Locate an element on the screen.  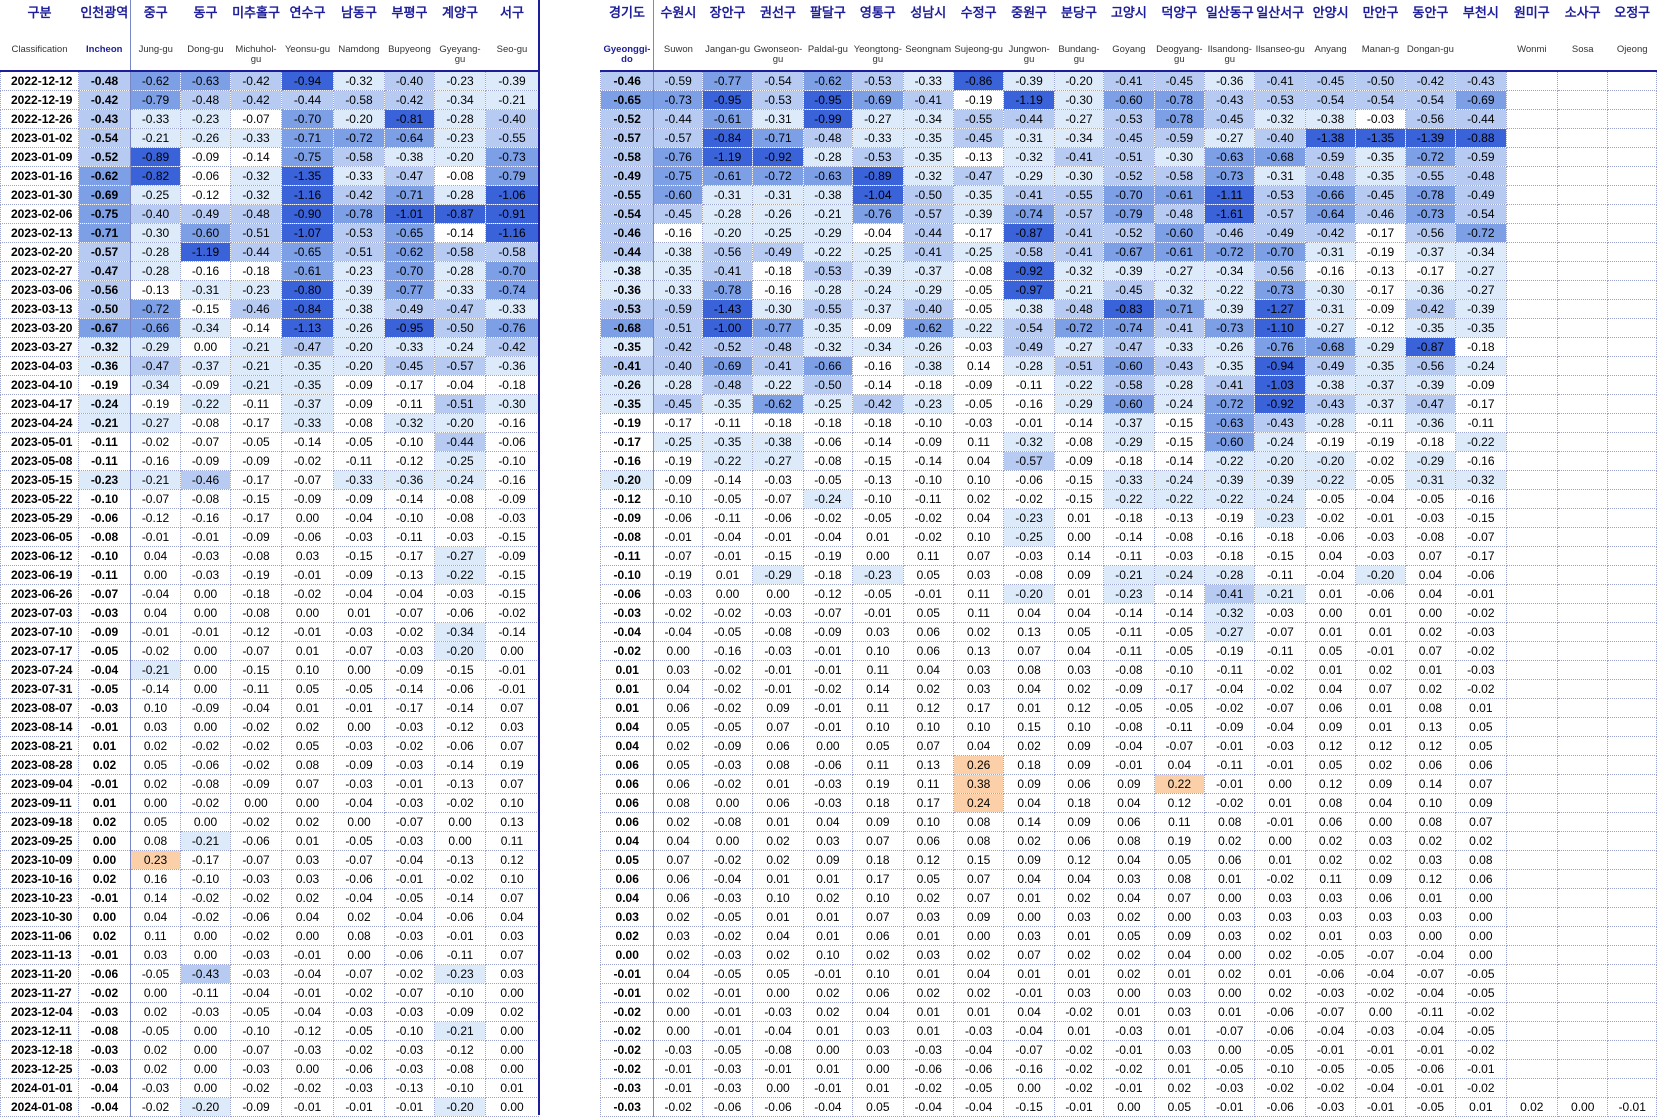
date-cell: 2023-03-13 is located at coordinates (39, 309).